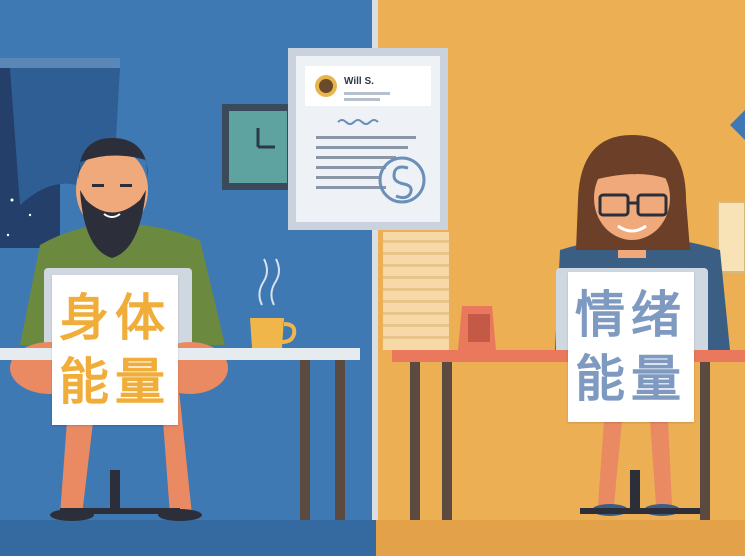 This screenshot has height=556, width=745. I want to click on sign-line-1: 情绪, so click(631, 314).